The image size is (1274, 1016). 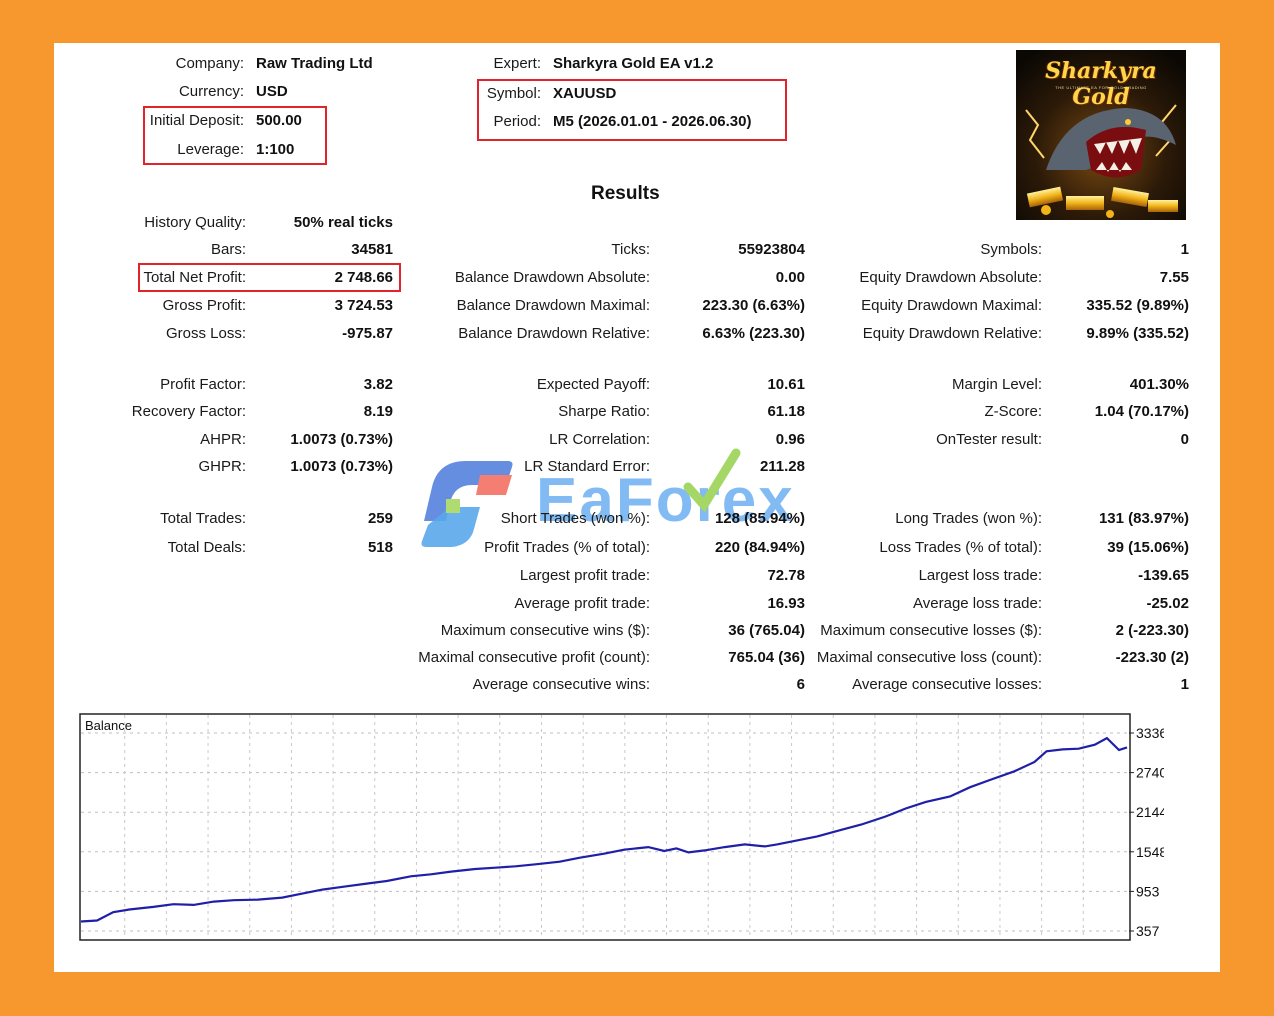 I want to click on result-label: Average consecutive losses:, so click(x=947, y=684).